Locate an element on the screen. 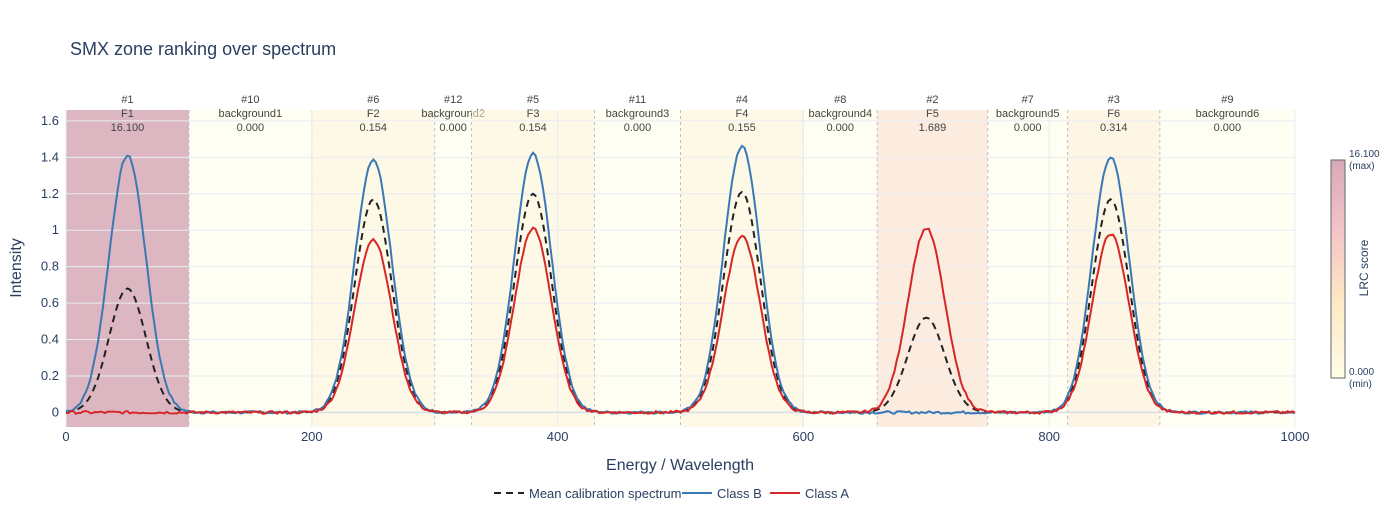 The height and width of the screenshot is (520, 1400). colorbar-max-note: (max) is located at coordinates (1362, 166).